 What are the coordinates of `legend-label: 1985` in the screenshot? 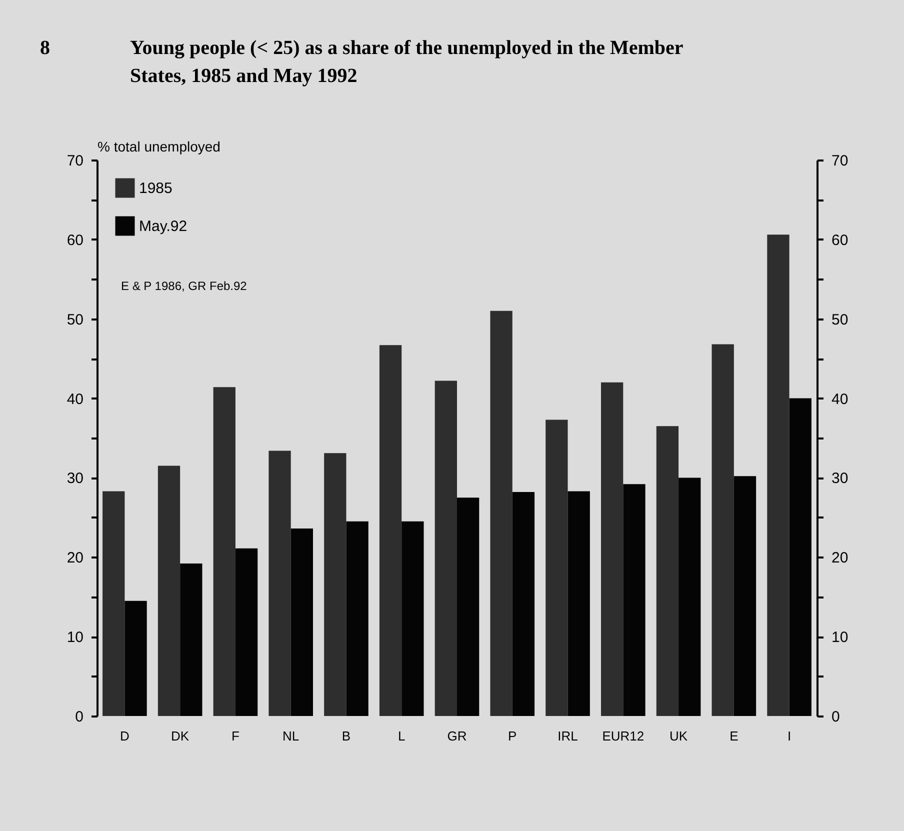 It's located at (155, 188).